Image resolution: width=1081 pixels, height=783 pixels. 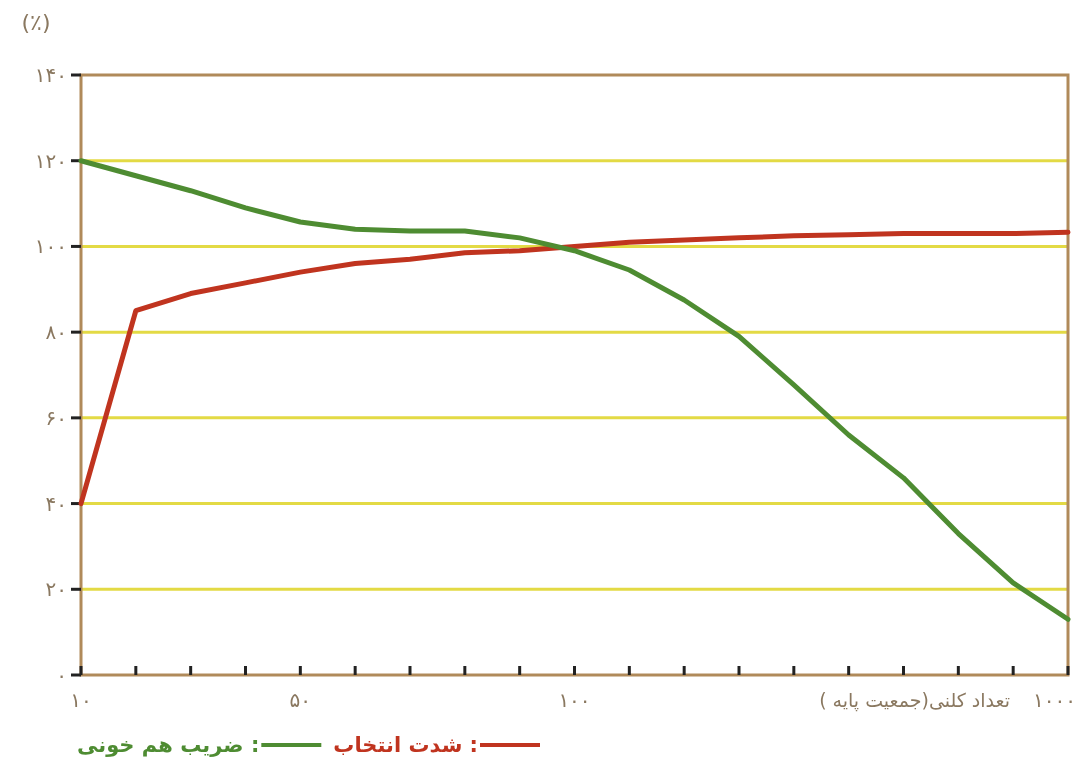 I want to click on legend-label: : ضریب هم خونی, so click(x=168, y=745).